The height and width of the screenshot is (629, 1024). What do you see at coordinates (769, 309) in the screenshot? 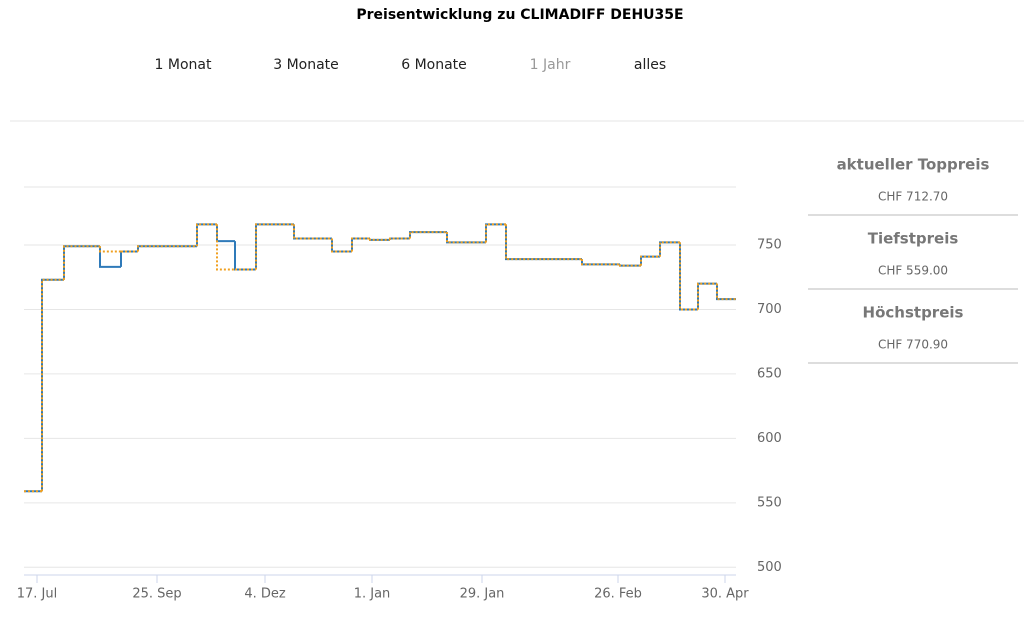
I see `y-tick-label: 700` at bounding box center [769, 309].